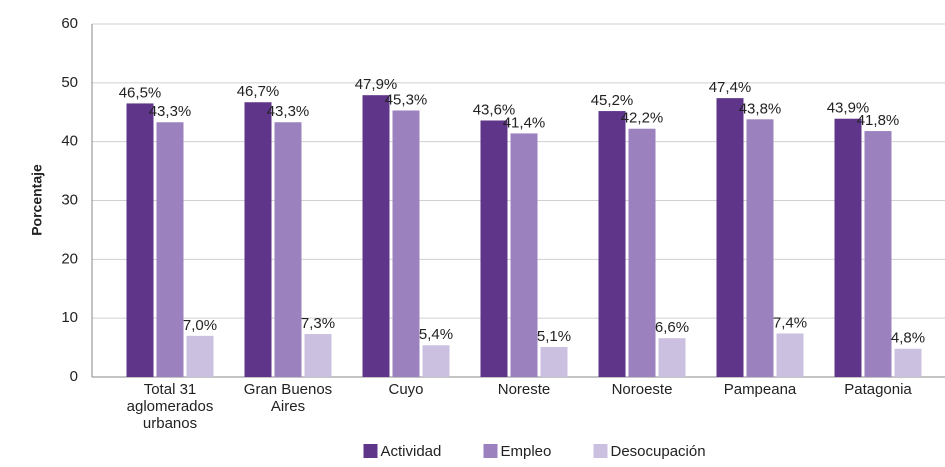 The image size is (945, 467). Describe the element at coordinates (554, 336) in the screenshot. I see `data-label: 5,1%` at that location.